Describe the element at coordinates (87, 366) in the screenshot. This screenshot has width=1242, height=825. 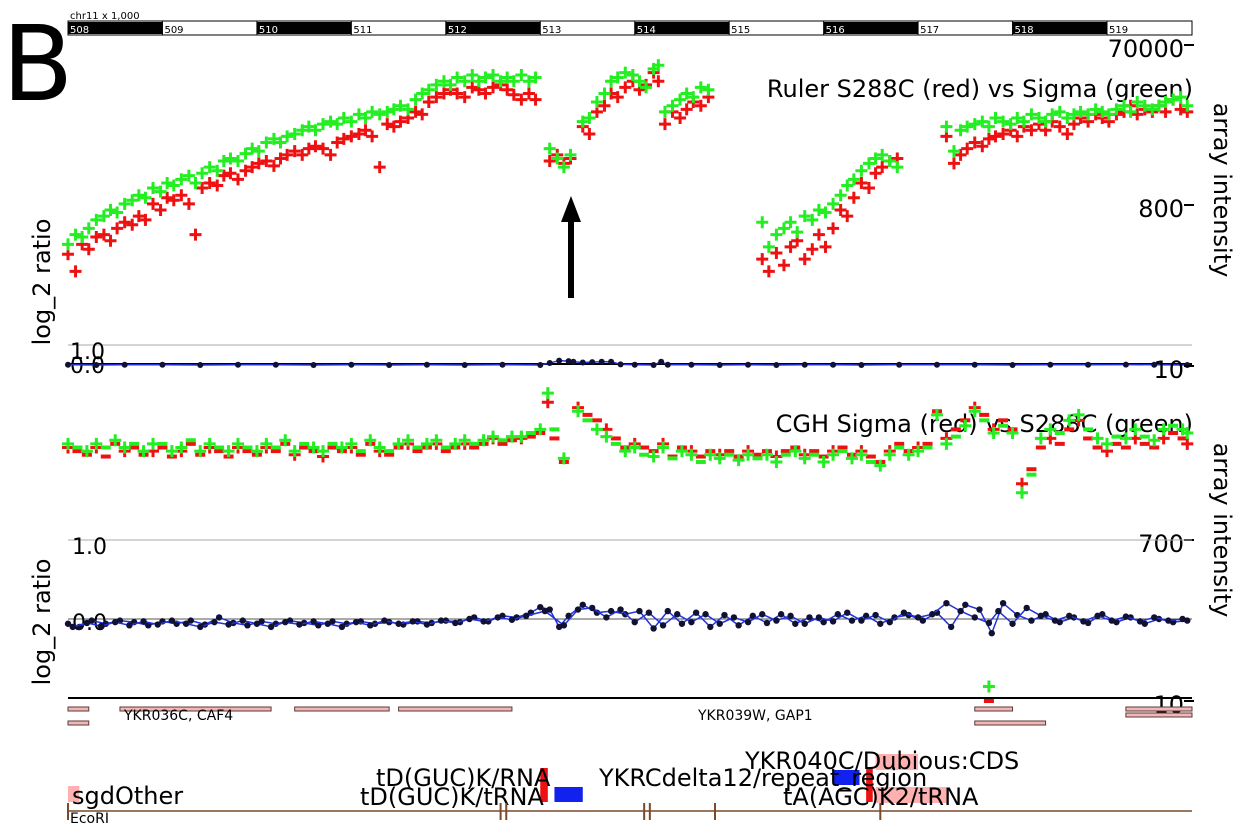
I see `panel1-ytick-0: 0.0` at that location.